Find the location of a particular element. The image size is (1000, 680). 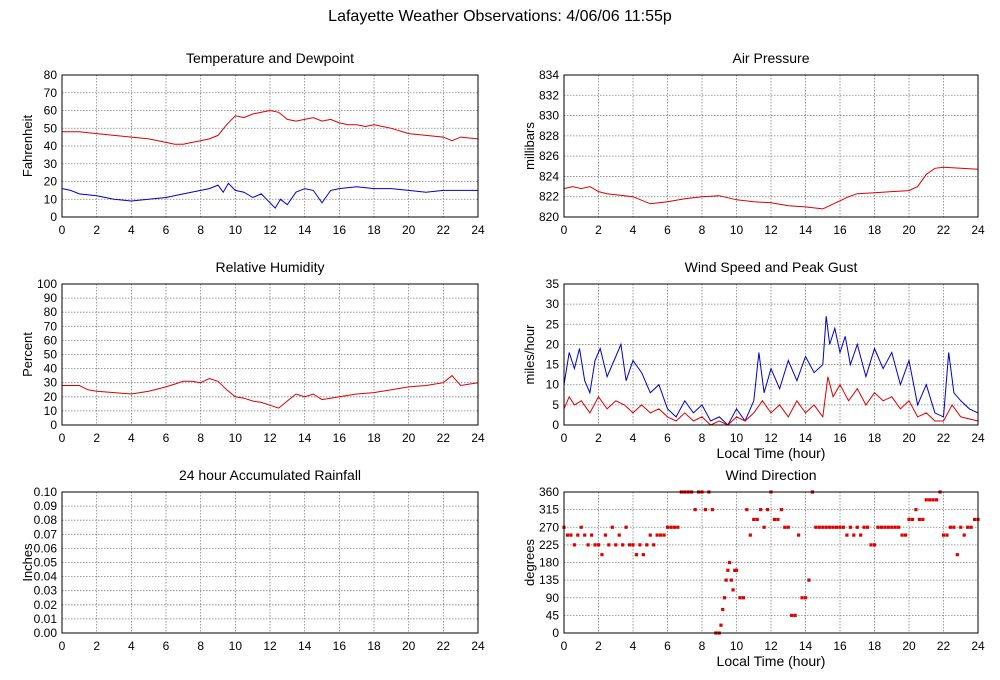

y-axis-label: Inches is located at coordinates (27, 562).